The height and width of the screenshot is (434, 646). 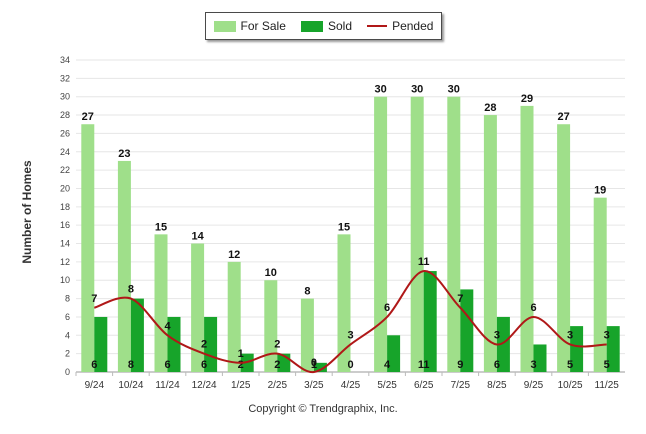 What do you see at coordinates (65, 60) in the screenshot?
I see `y-tick-label: 34` at bounding box center [65, 60].